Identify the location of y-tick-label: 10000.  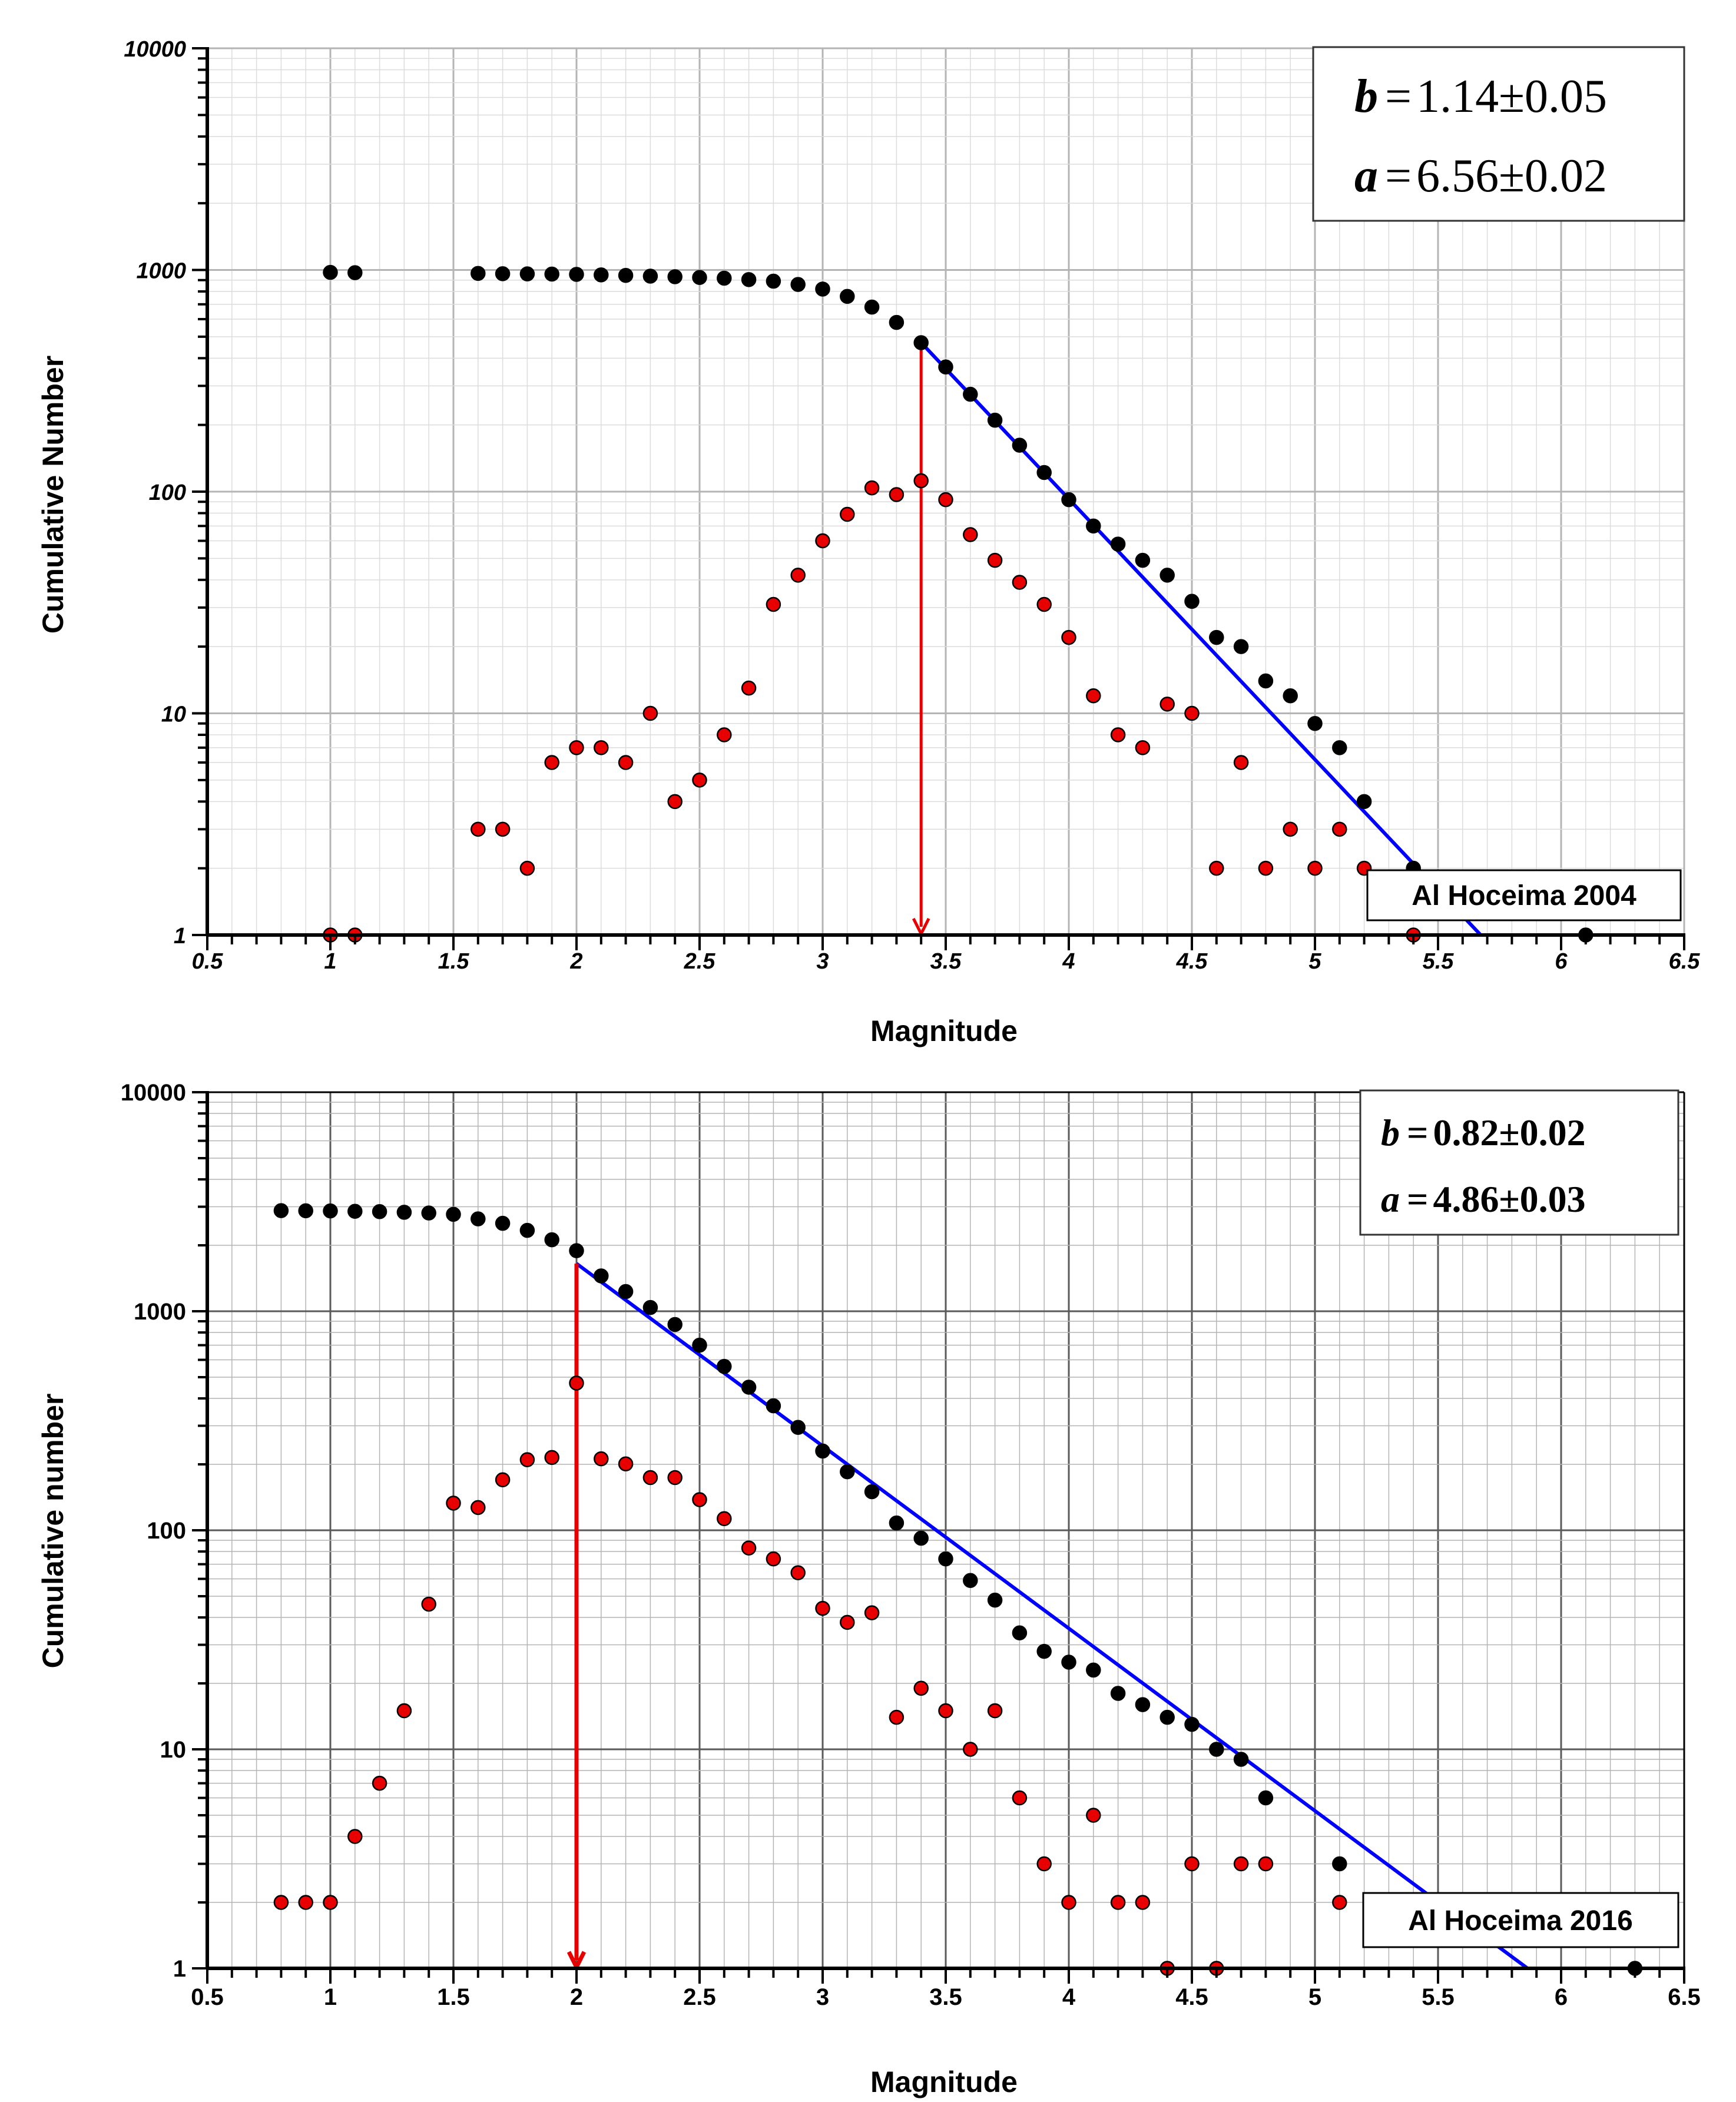
(153, 1093).